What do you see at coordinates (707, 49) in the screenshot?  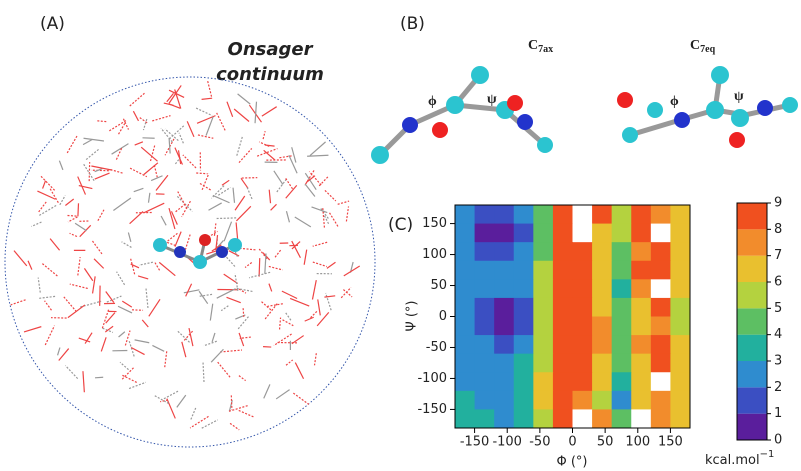 I see `title-sub: 7eq` at bounding box center [707, 49].